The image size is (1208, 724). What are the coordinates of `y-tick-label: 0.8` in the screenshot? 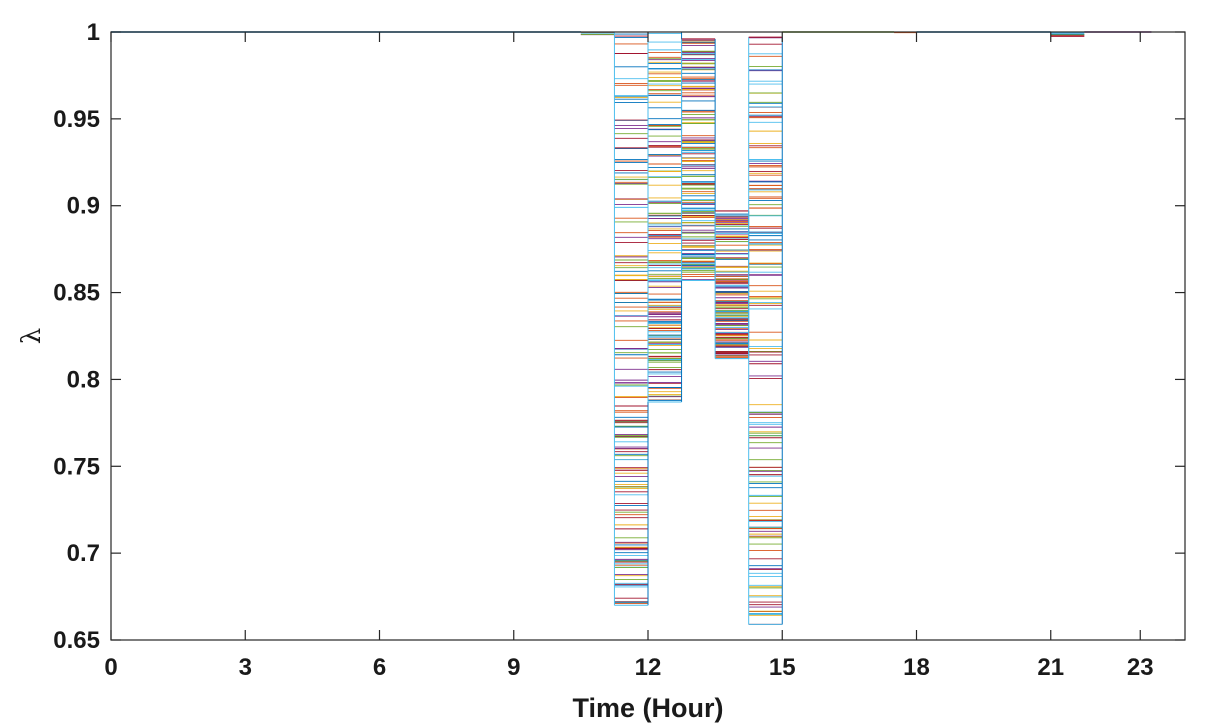 It's located at (83, 379).